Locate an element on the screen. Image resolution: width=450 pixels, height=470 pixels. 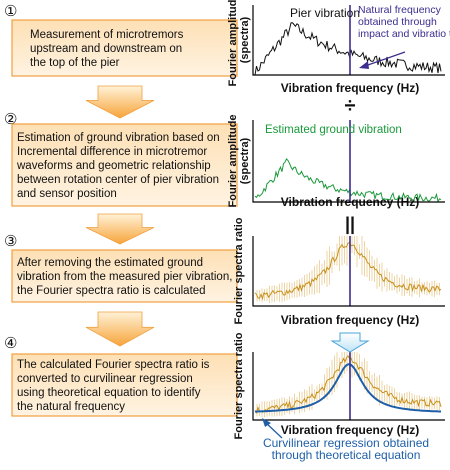
annotation: Estimated ground vibration is located at coordinates (333, 130).